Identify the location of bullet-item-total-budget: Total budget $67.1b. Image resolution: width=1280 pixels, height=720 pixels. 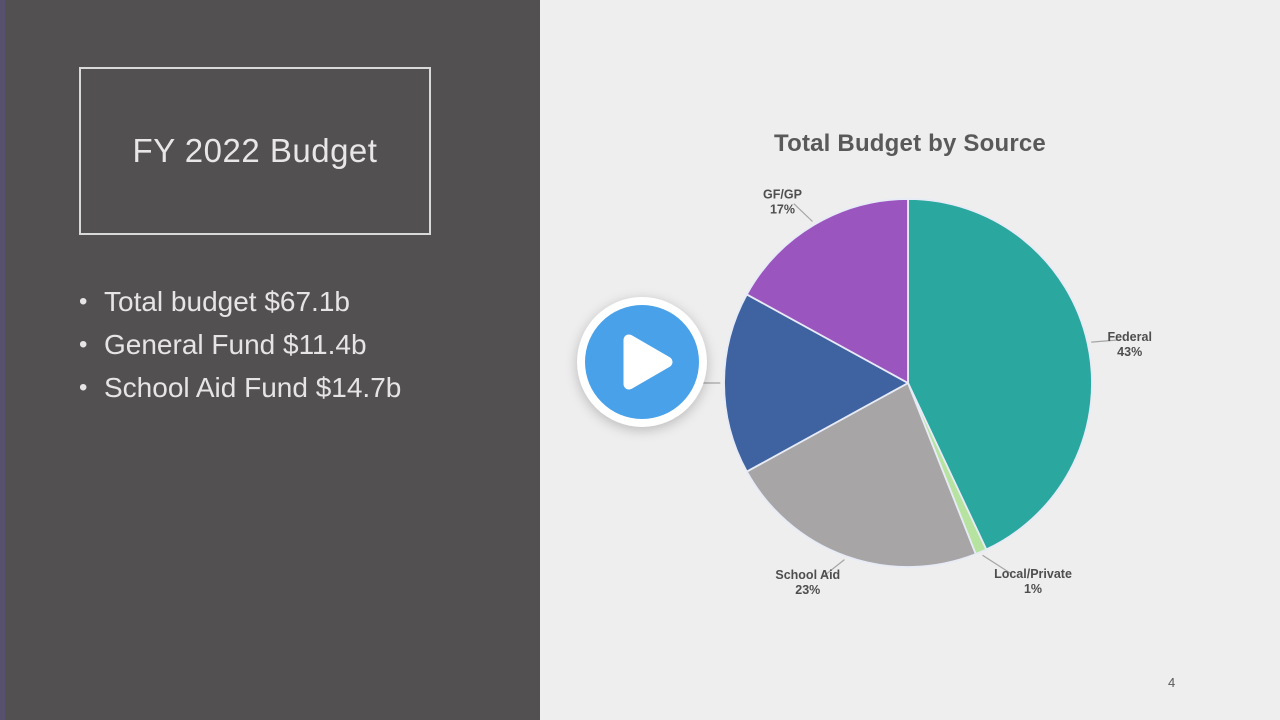
(240, 301).